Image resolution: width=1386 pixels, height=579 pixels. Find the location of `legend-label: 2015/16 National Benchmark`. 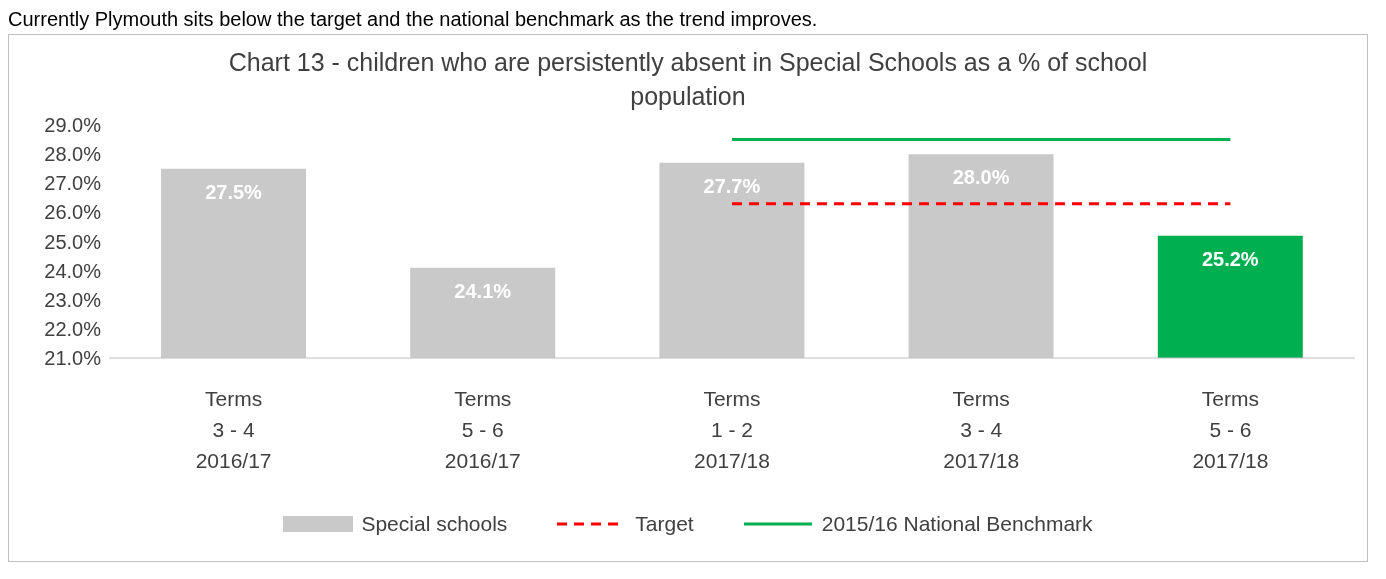

legend-label: 2015/16 National Benchmark is located at coordinates (956, 524).